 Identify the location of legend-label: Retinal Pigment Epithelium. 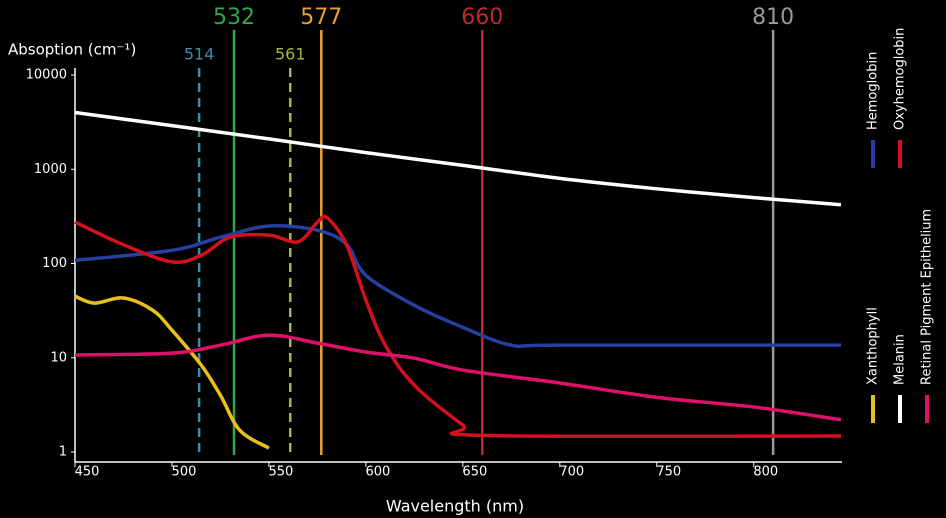
(927, 297).